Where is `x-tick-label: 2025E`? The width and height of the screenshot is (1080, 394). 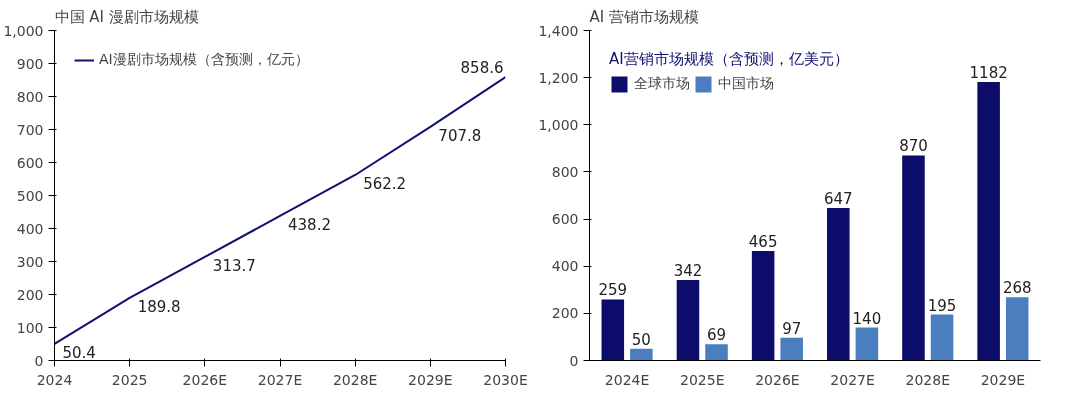
x-tick-label: 2025E is located at coordinates (702, 379).